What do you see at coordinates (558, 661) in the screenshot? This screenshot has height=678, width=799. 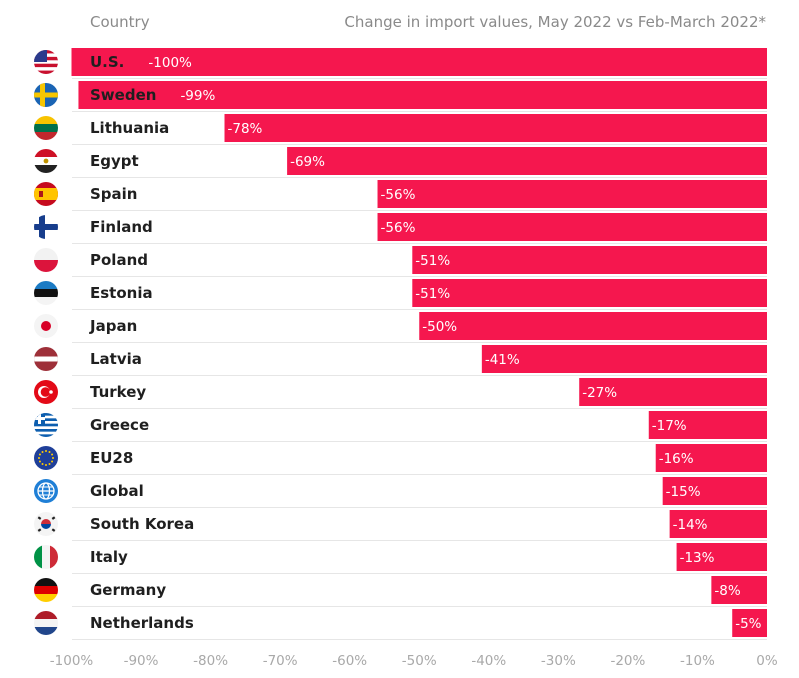 I see `x-tick-label: -30%` at bounding box center [558, 661].